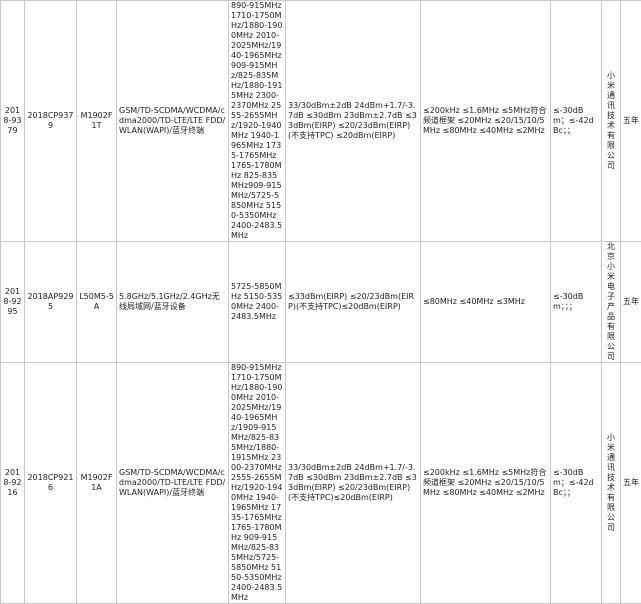  I want to click on approval-no: 2018-9379, so click(13, 121).